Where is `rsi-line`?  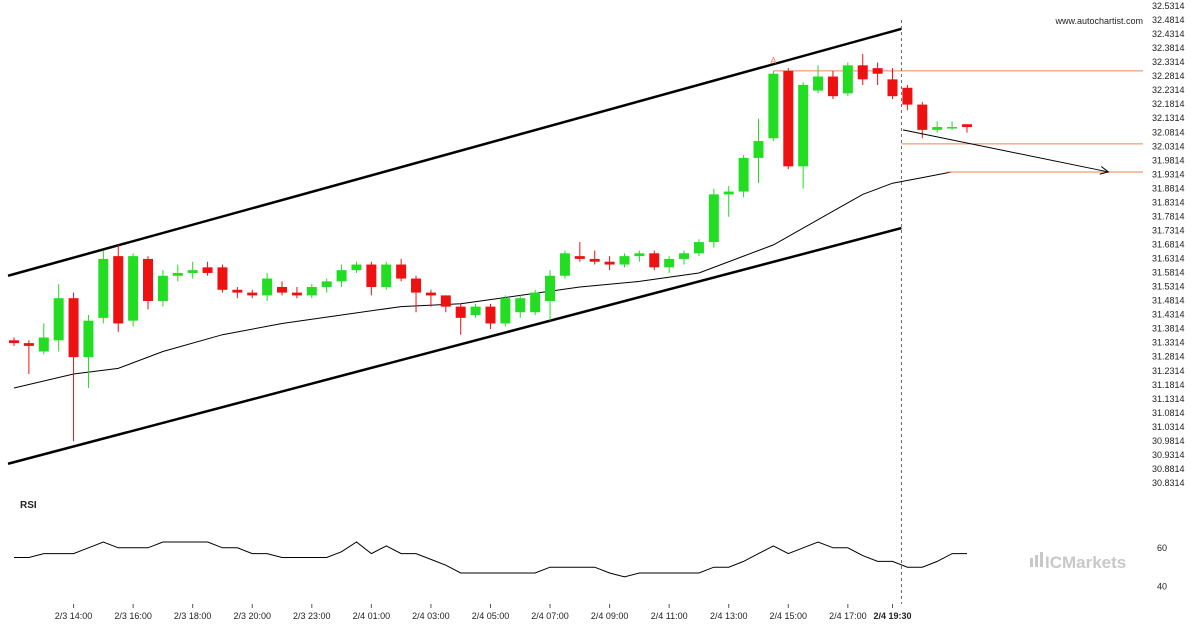 rsi-line is located at coordinates (490, 559).